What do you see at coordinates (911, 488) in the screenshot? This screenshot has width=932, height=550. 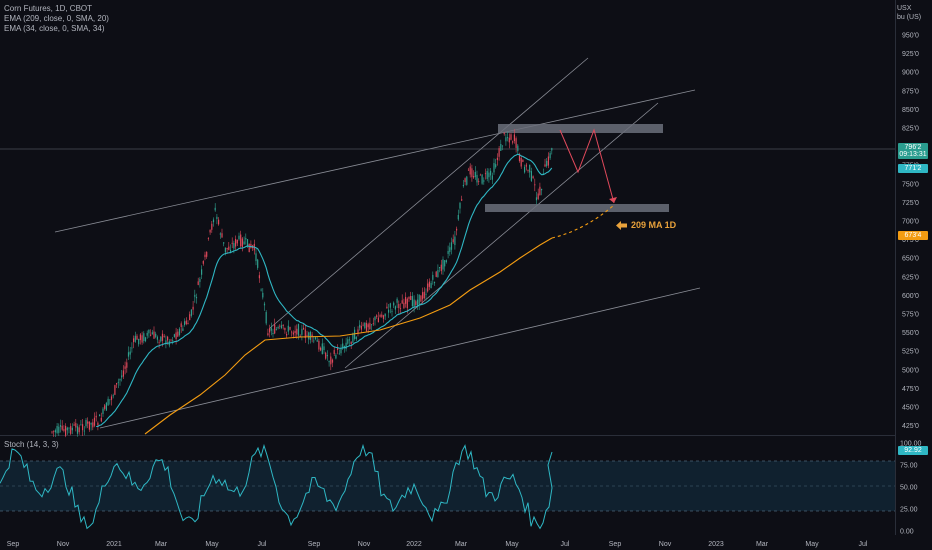 I see `stoch-axis: 100.00 75.00 50.00 25.00 0.00` at bounding box center [911, 488].